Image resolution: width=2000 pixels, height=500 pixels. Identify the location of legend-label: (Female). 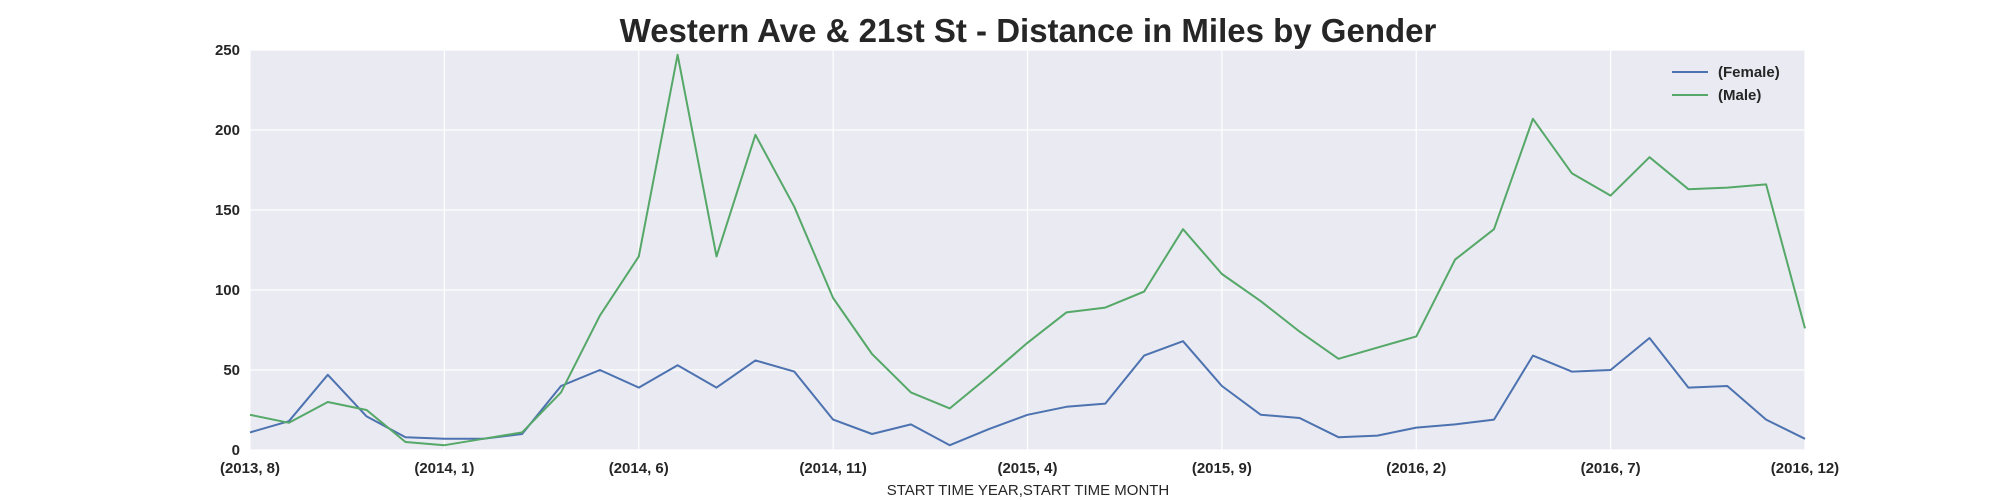
(1749, 72).